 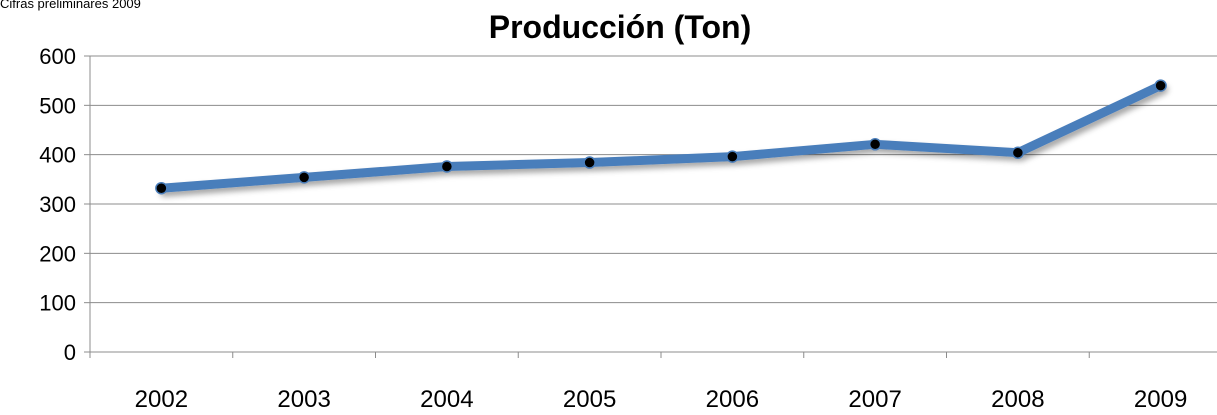 What do you see at coordinates (57, 204) in the screenshot?
I see `y-tick-label-300: 300` at bounding box center [57, 204].